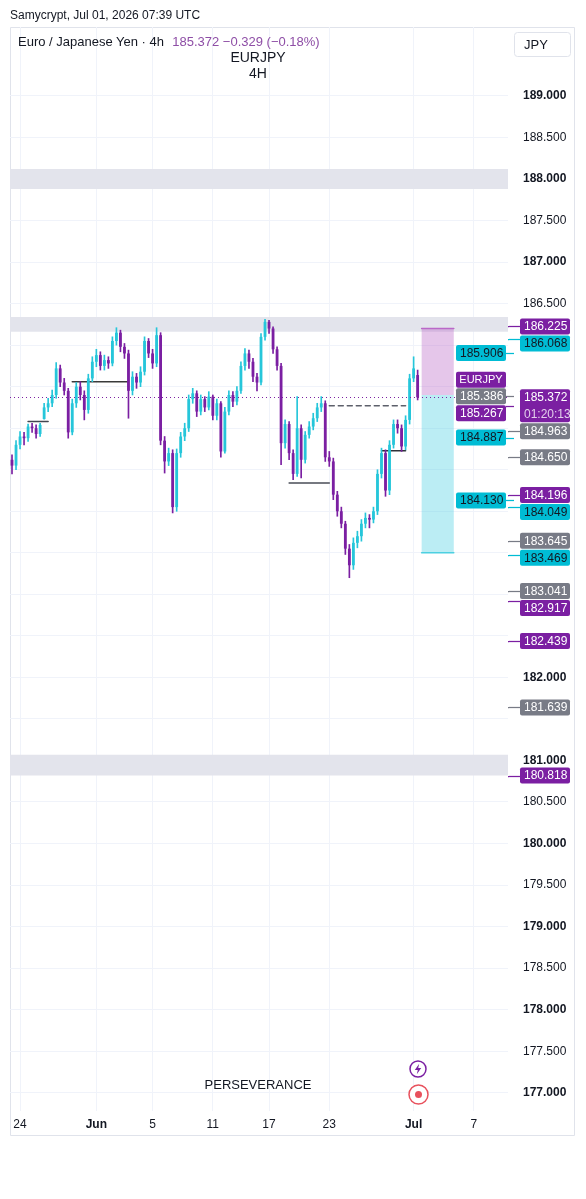 The width and height of the screenshot is (586, 1199). Describe the element at coordinates (546, 494) in the screenshot. I see `ref-line-label: 184.196` at that location.